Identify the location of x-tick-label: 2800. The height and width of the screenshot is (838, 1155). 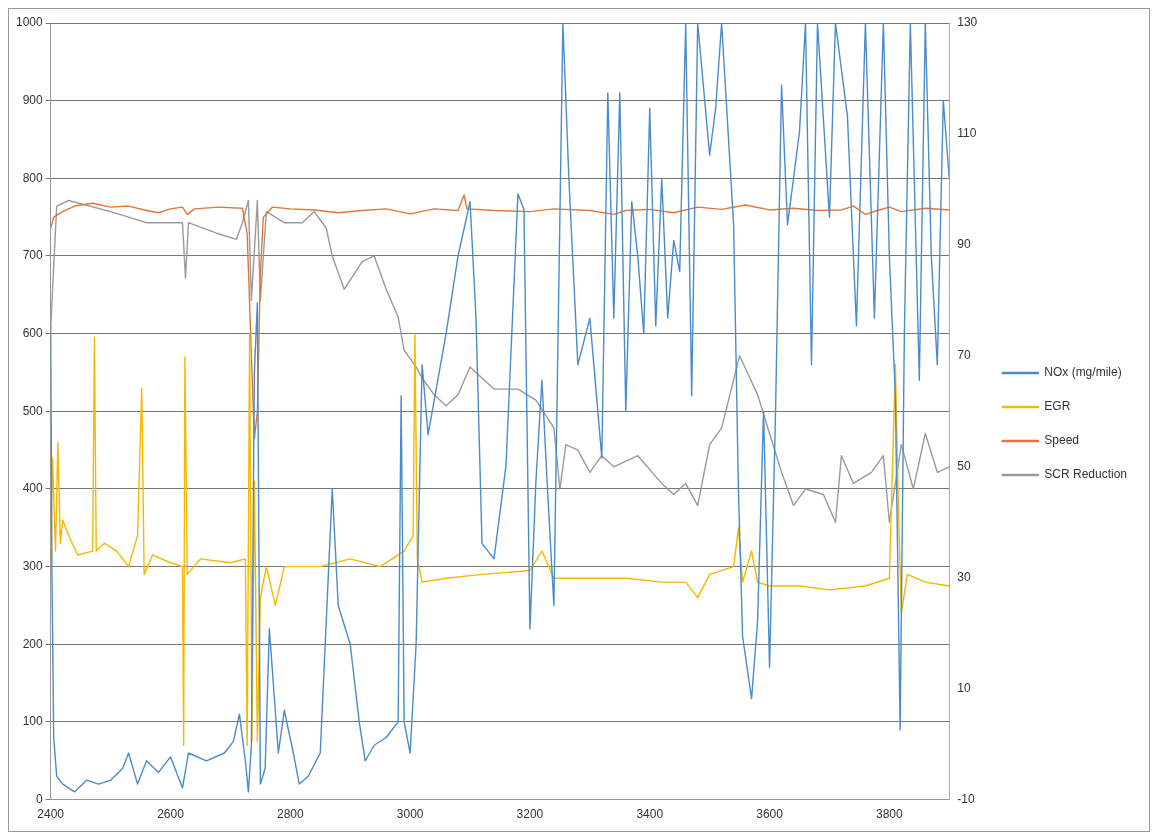
(290, 814).